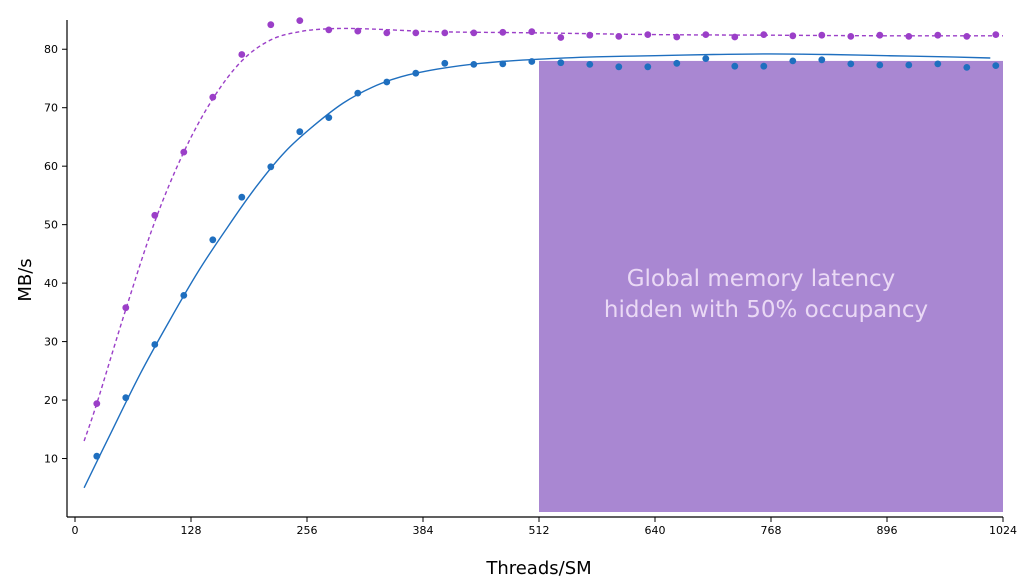 The width and height of the screenshot is (1027, 585). I want to click on y-tick-label: 10, so click(51, 459).